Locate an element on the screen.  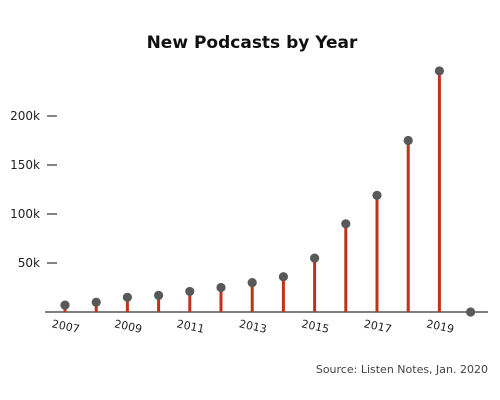
y-axis: 50k 100k 150k 200k is located at coordinates (33, 189).